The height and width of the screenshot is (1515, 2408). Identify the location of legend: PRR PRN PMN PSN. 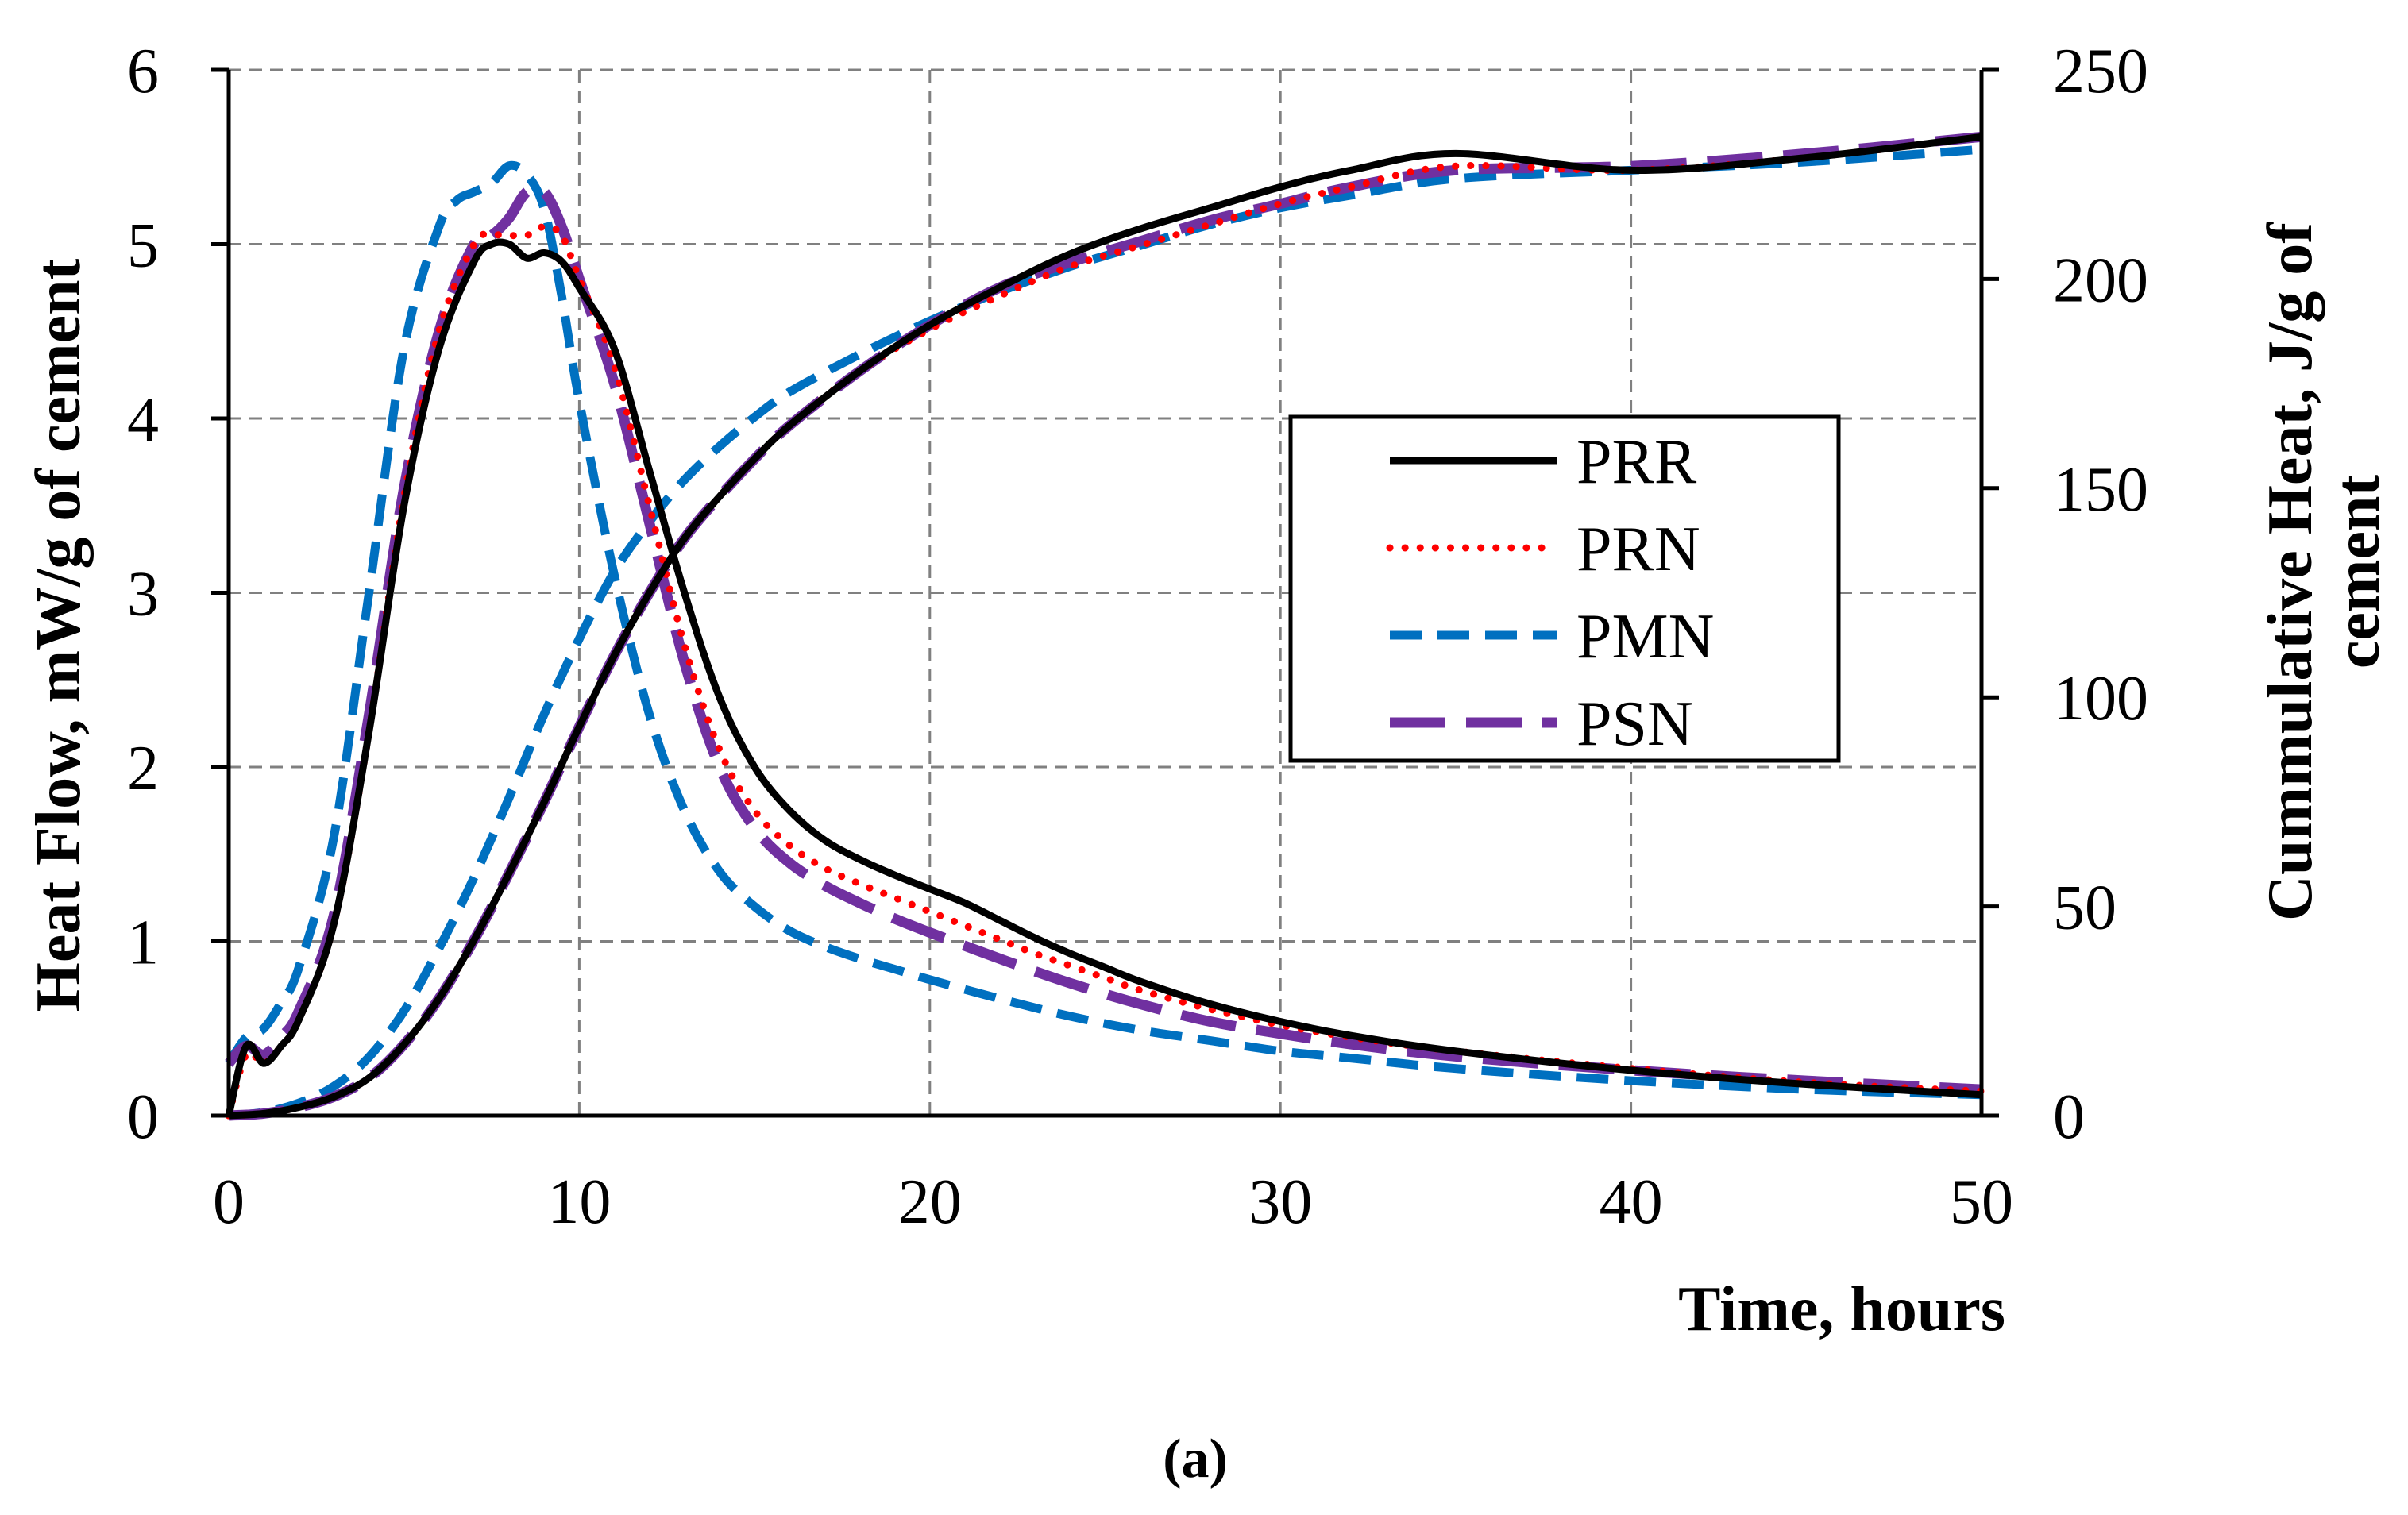
(1564, 588).